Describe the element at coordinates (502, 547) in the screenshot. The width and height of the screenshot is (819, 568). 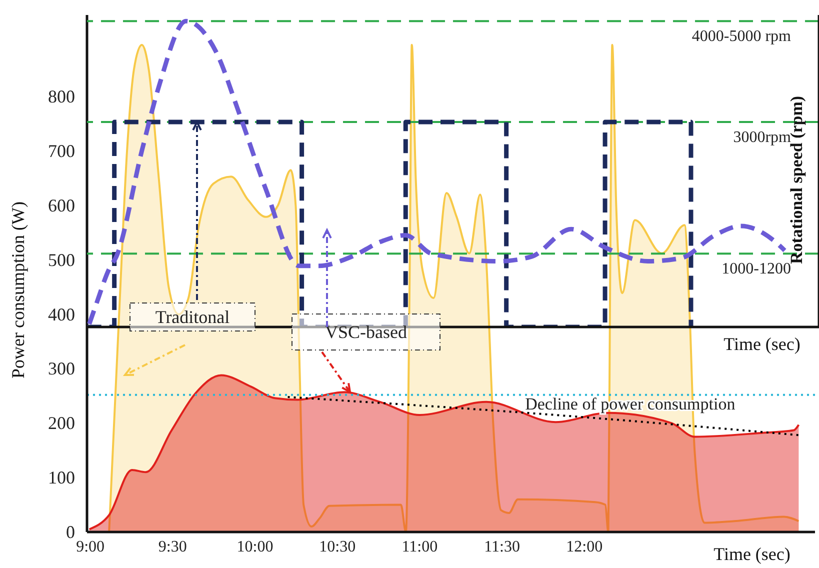
I see `x-tick-label: 11:30` at that location.